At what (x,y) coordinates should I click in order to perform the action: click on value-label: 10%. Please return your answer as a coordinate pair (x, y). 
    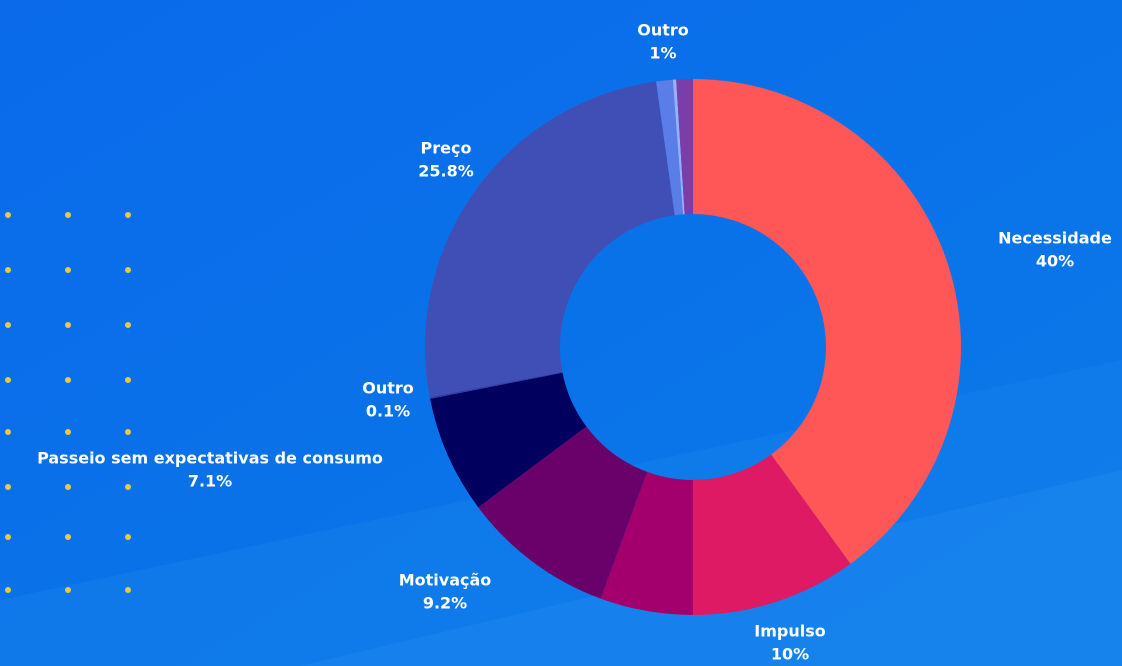
    Looking at the image, I should click on (790, 654).